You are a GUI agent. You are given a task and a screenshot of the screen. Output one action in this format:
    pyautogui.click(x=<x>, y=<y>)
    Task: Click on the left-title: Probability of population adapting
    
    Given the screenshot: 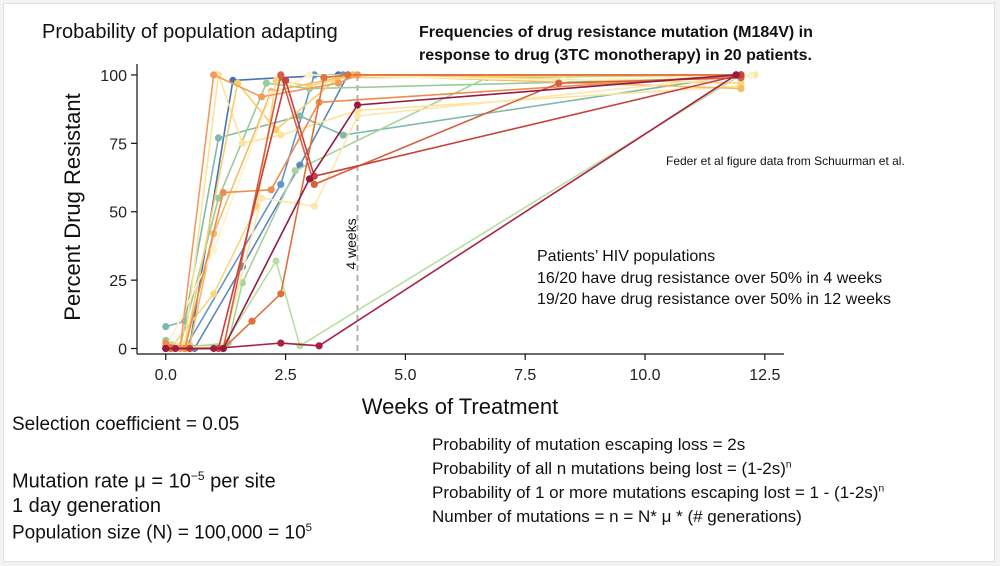 What is the action you would take?
    pyautogui.click(x=190, y=32)
    